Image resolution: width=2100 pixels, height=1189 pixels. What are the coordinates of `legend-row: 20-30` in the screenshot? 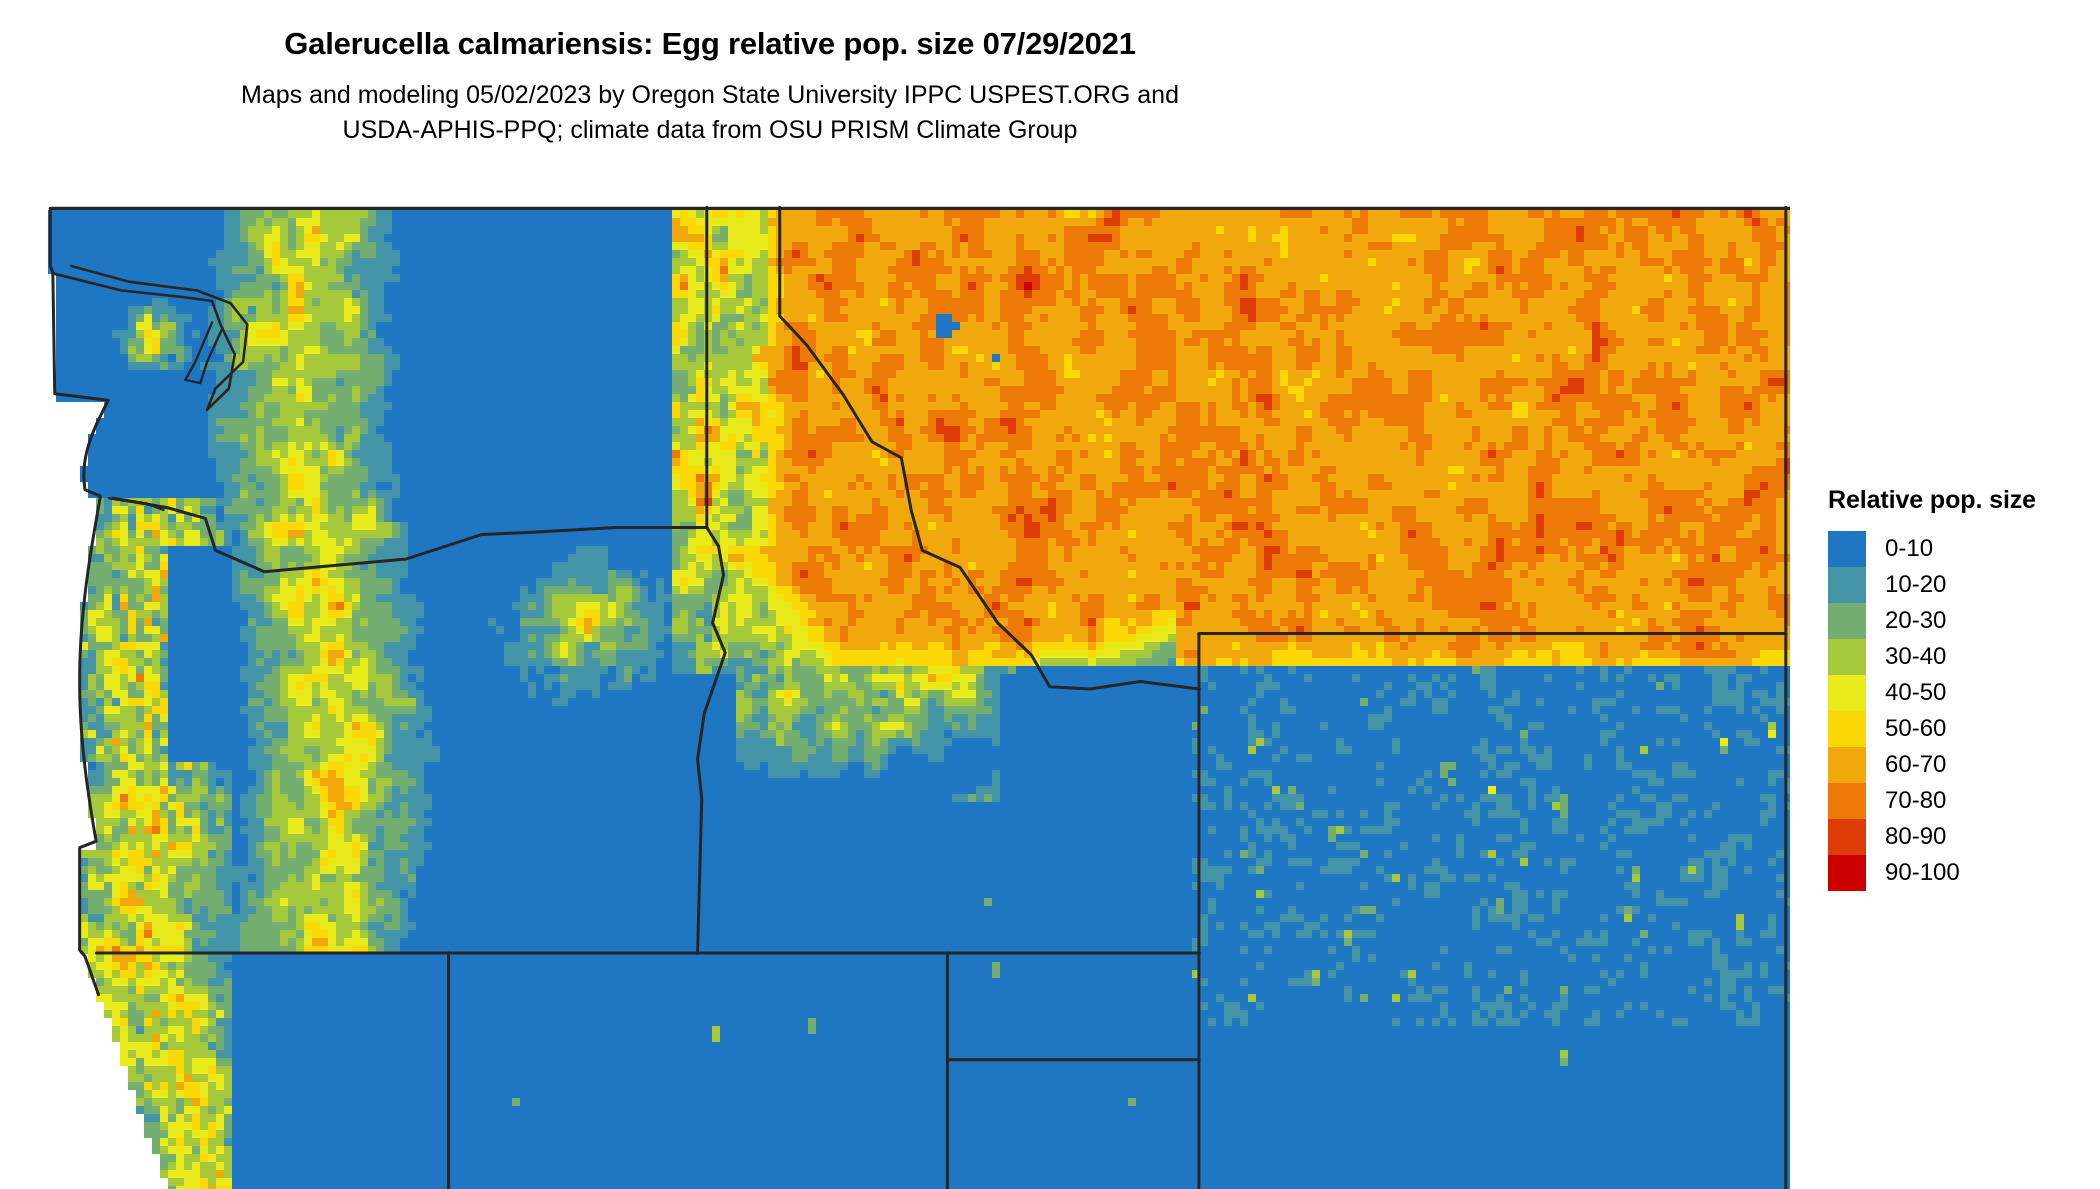 It's located at (1963, 621).